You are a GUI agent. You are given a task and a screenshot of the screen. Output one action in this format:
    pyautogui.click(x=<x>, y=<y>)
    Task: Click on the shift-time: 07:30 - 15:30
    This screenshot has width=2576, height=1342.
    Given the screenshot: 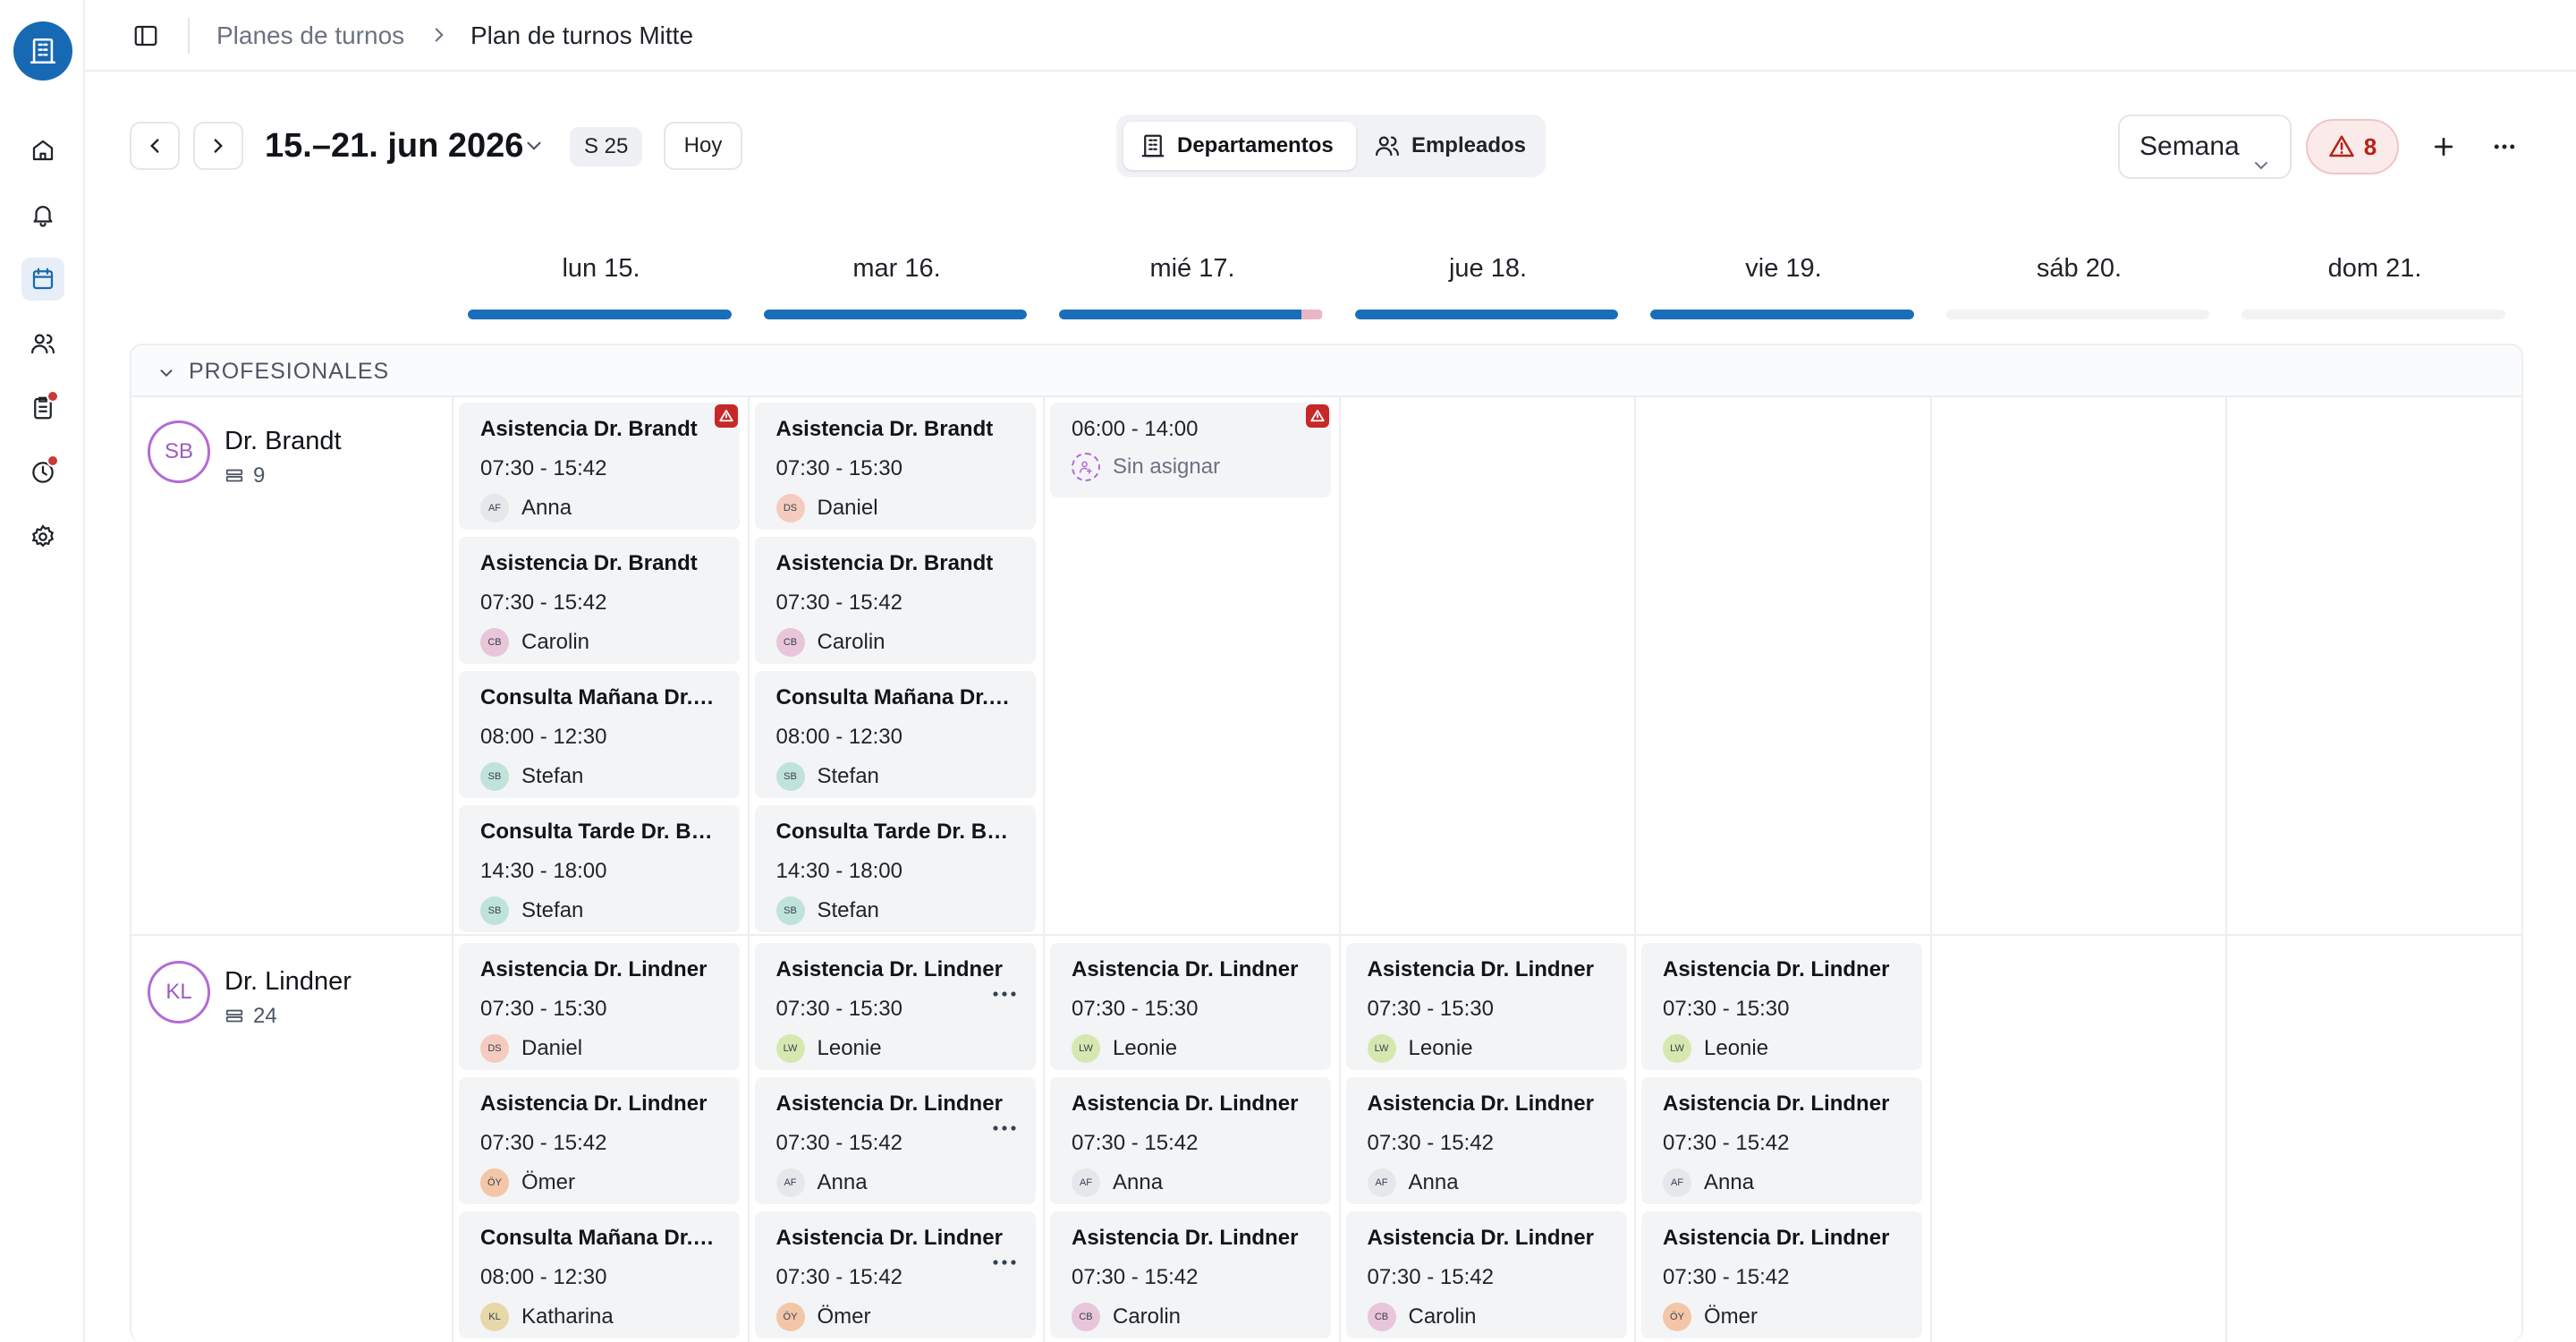 What is the action you would take?
    pyautogui.click(x=838, y=468)
    